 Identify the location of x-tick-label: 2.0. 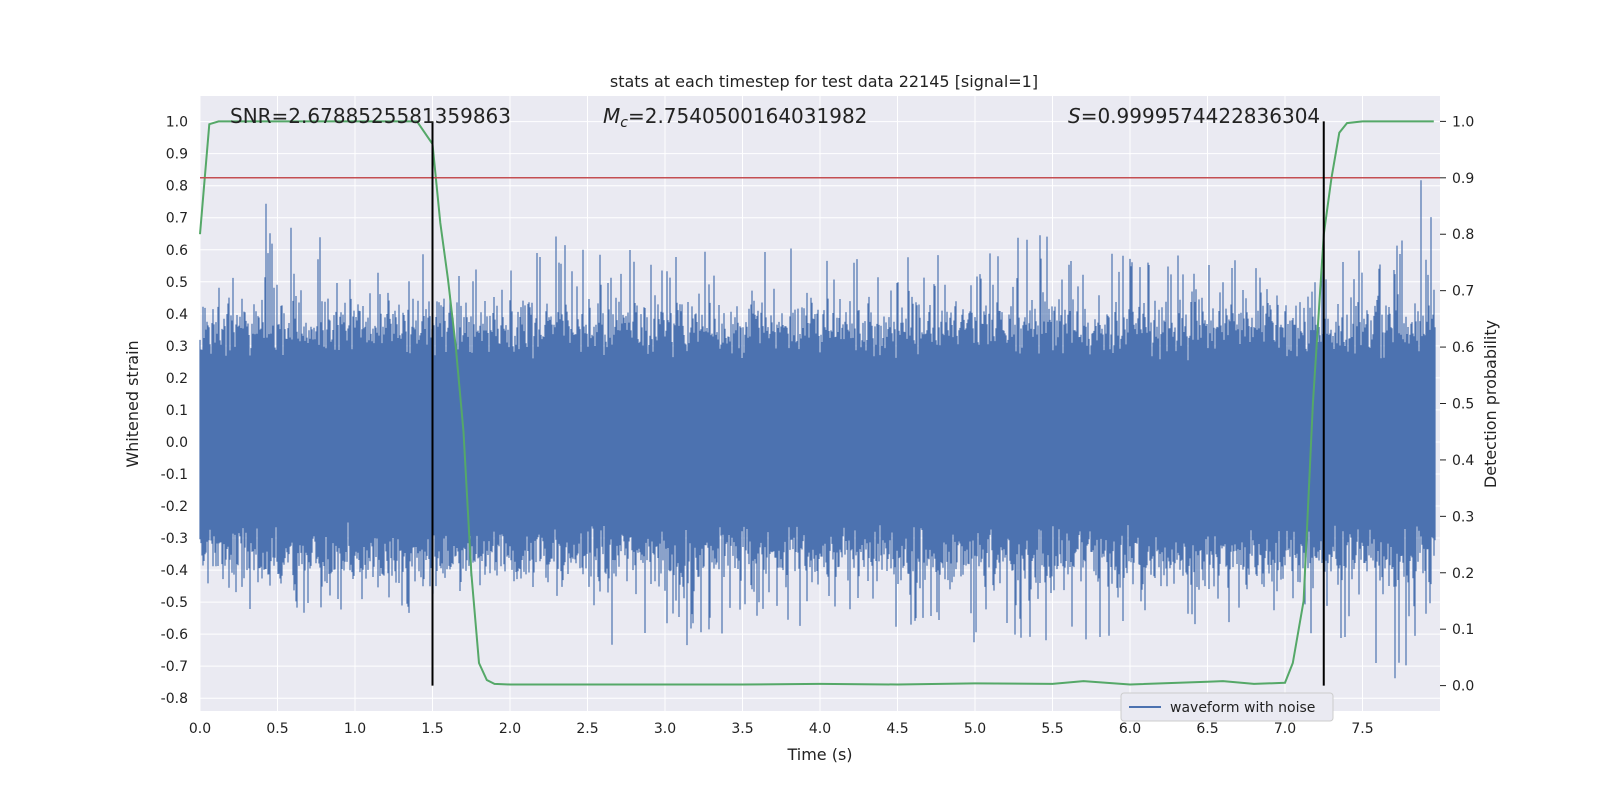
(510, 729).